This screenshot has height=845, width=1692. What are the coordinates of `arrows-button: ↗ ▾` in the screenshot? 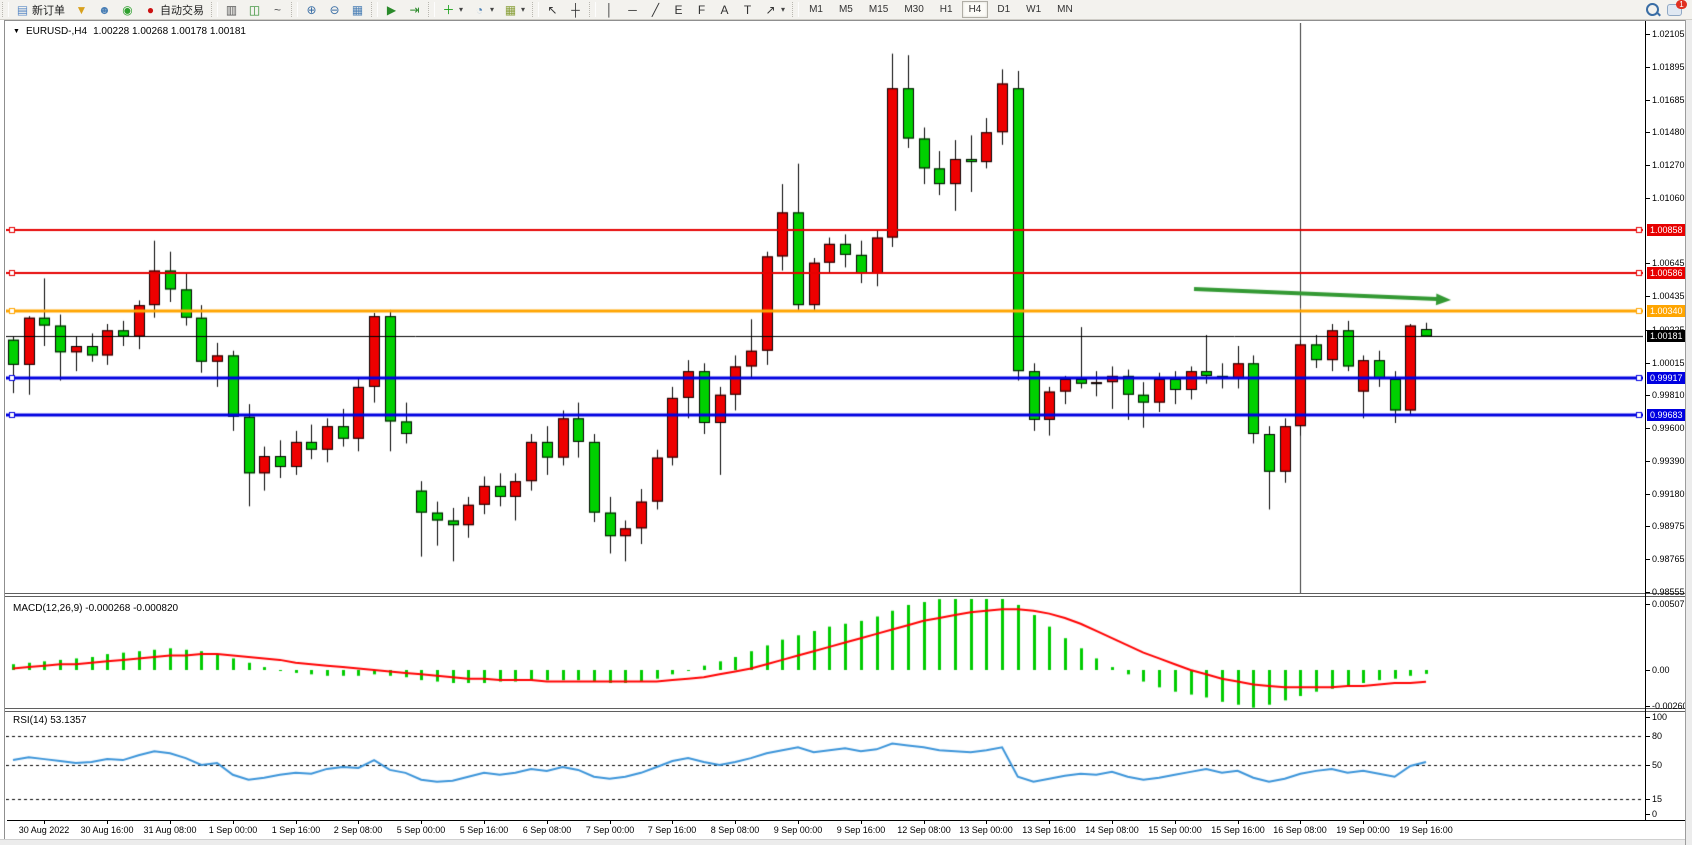 It's located at (774, 9).